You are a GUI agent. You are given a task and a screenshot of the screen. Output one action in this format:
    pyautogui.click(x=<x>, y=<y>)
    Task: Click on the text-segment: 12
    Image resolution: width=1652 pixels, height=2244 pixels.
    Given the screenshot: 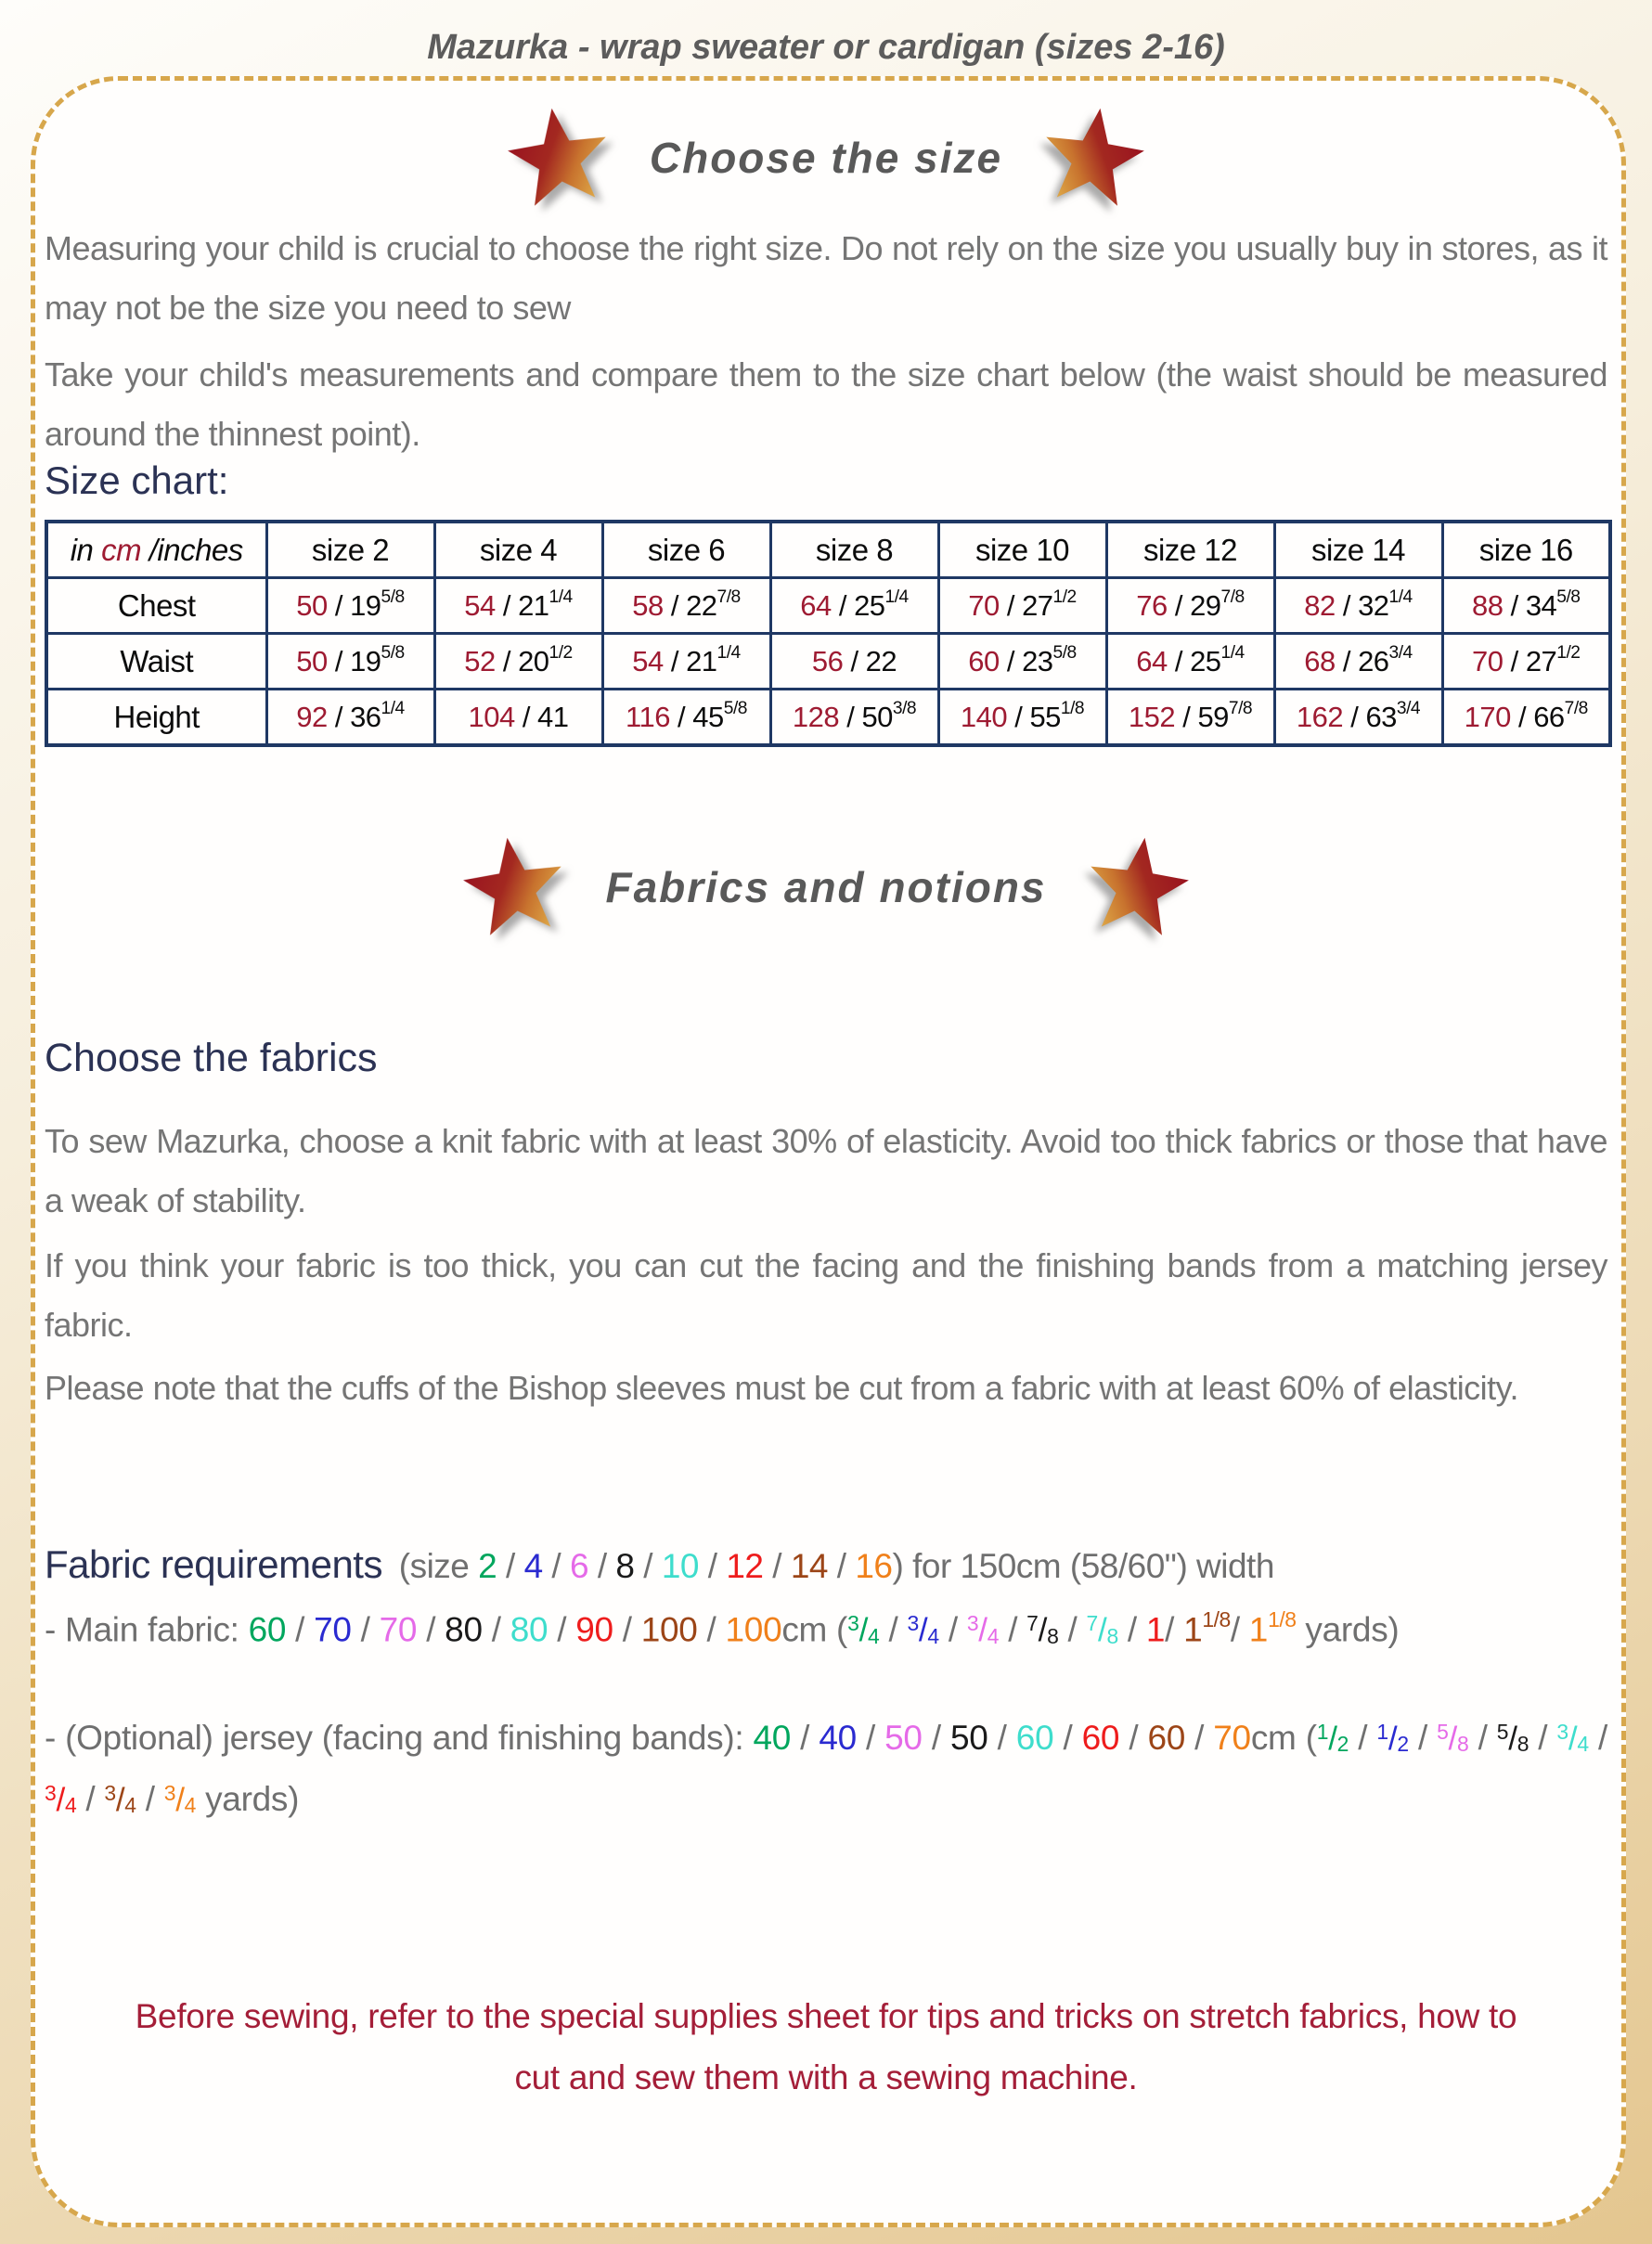 What is the action you would take?
    pyautogui.click(x=745, y=1566)
    